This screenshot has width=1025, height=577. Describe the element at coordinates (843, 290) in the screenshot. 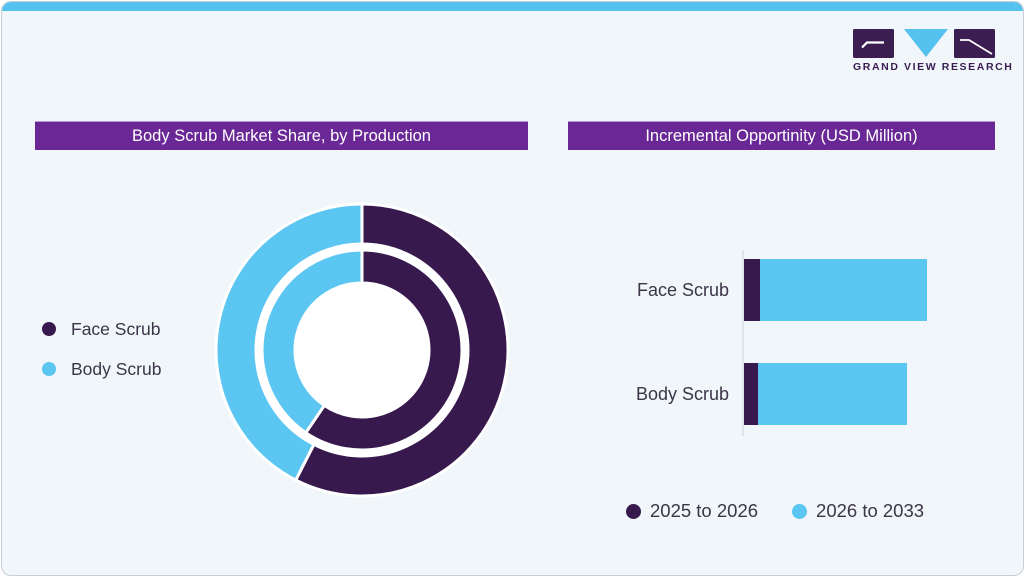

I see `bar-segment-face-2026-2033` at that location.